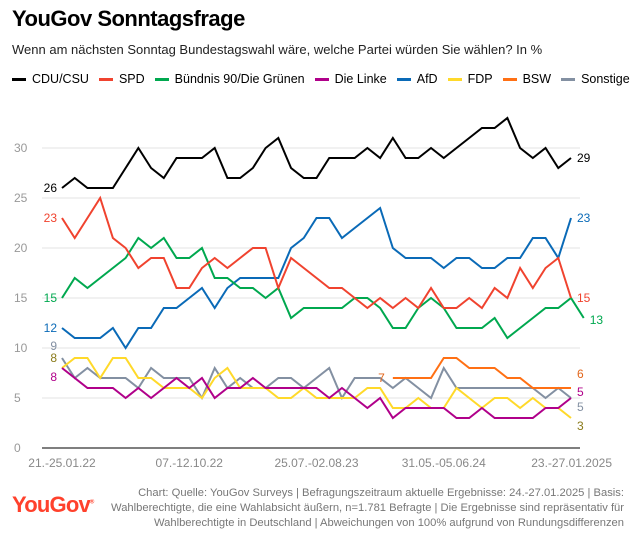  I want to click on y-tick-label: 15, so click(21, 298).